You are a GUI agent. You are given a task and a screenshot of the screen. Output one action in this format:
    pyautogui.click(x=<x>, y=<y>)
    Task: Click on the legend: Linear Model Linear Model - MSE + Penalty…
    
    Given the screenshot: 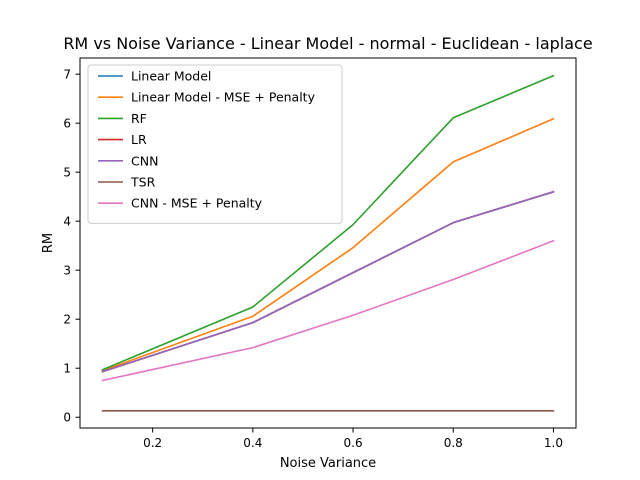 What is the action you would take?
    pyautogui.click(x=215, y=144)
    